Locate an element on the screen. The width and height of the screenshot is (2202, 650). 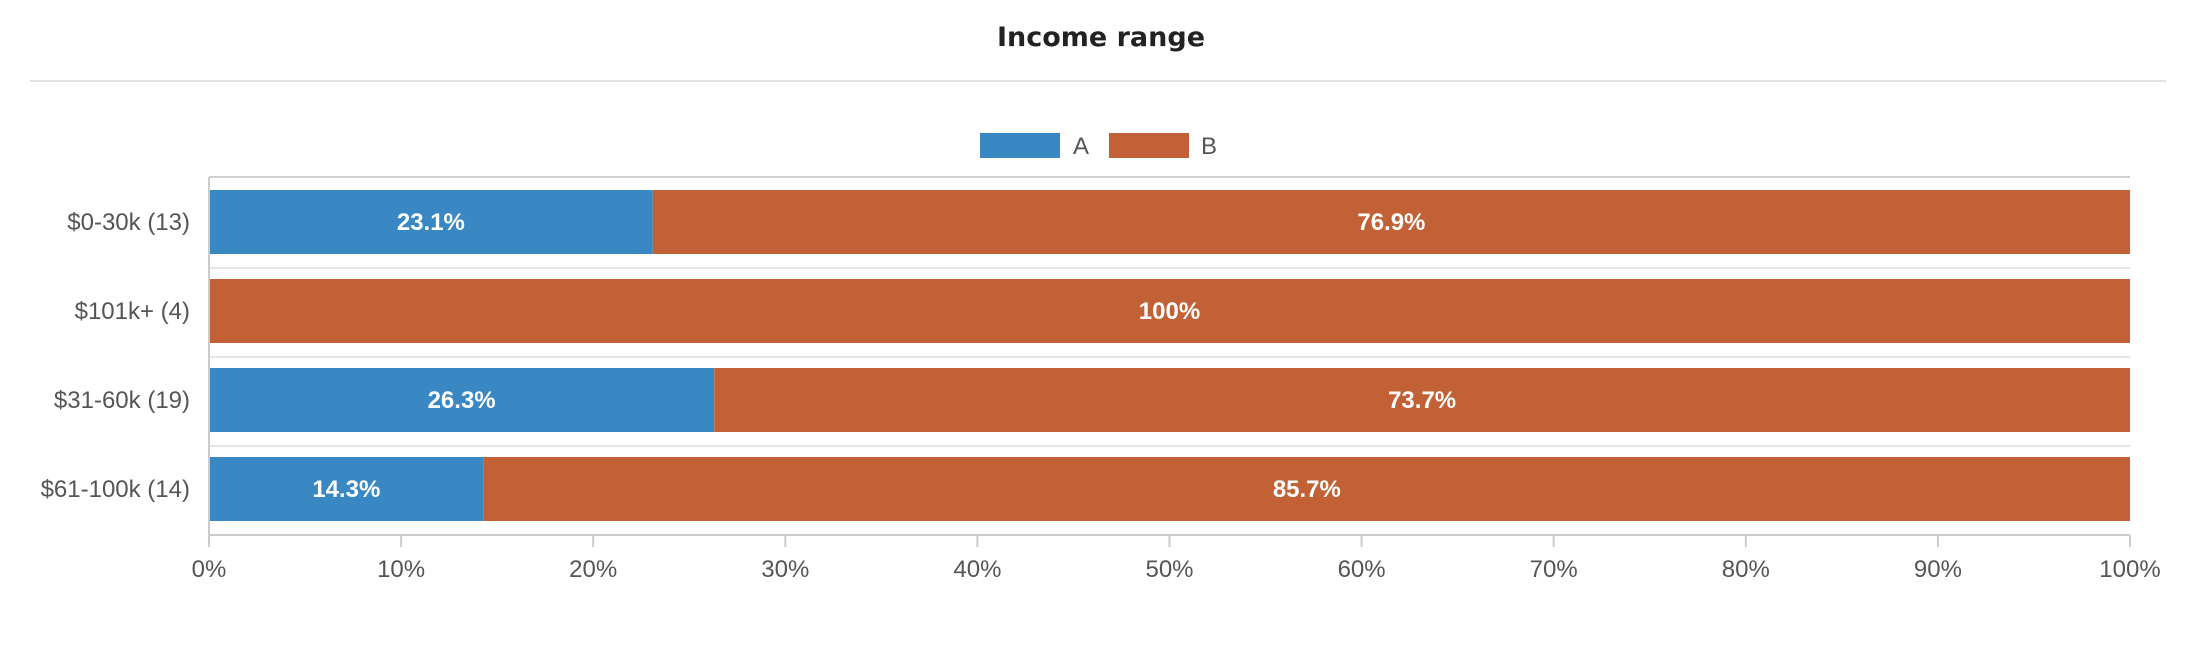
category-label: $101k+ (4) is located at coordinates (132, 311).